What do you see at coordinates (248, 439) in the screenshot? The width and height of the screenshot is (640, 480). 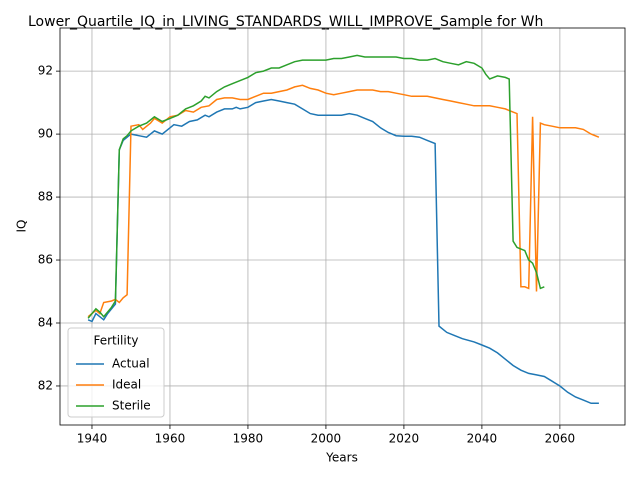 I see `x-tick-label: 1980` at bounding box center [248, 439].